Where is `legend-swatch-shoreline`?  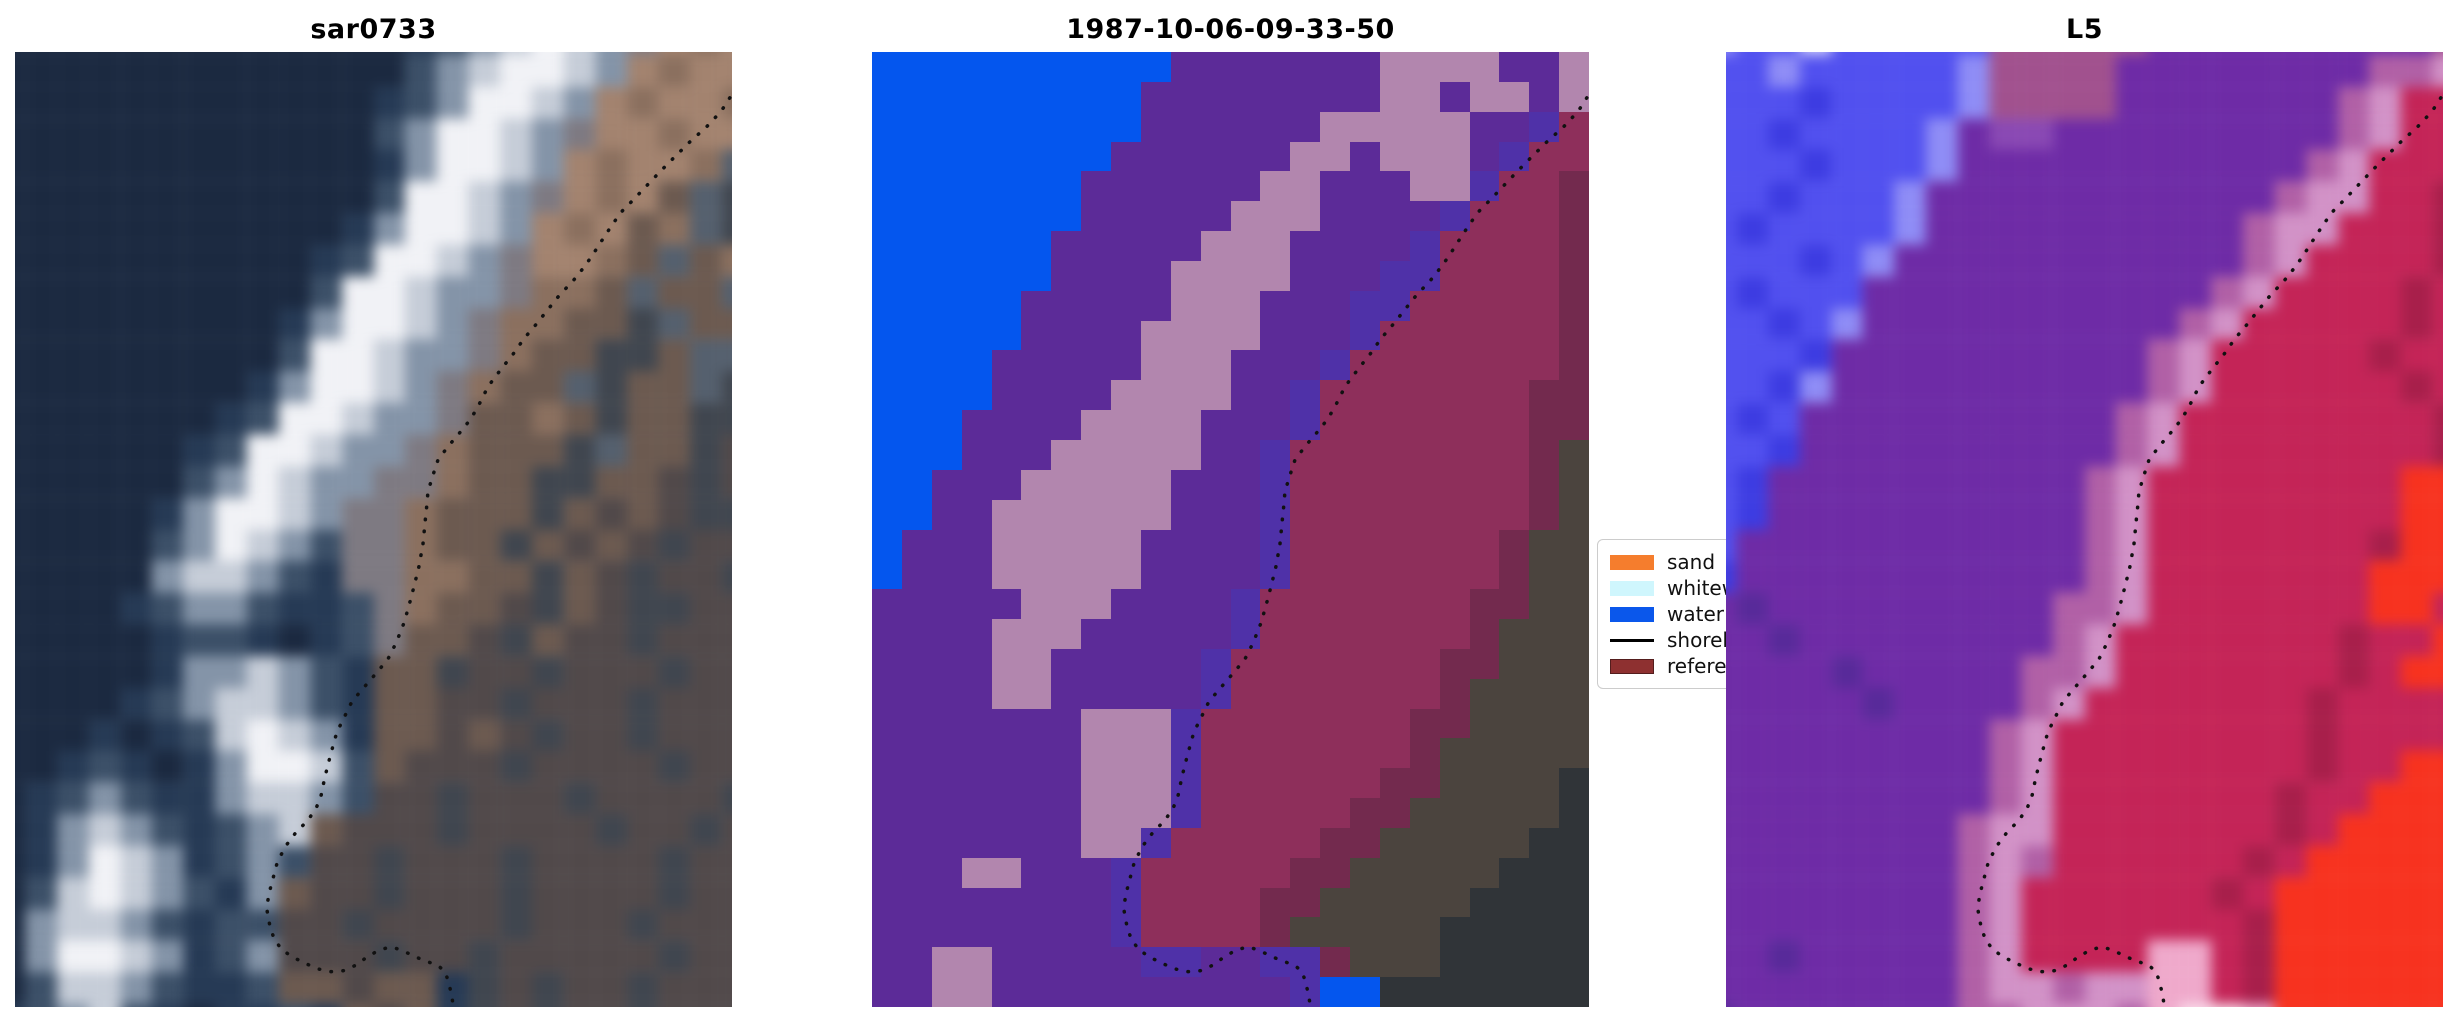 legend-swatch-shoreline is located at coordinates (1632, 640).